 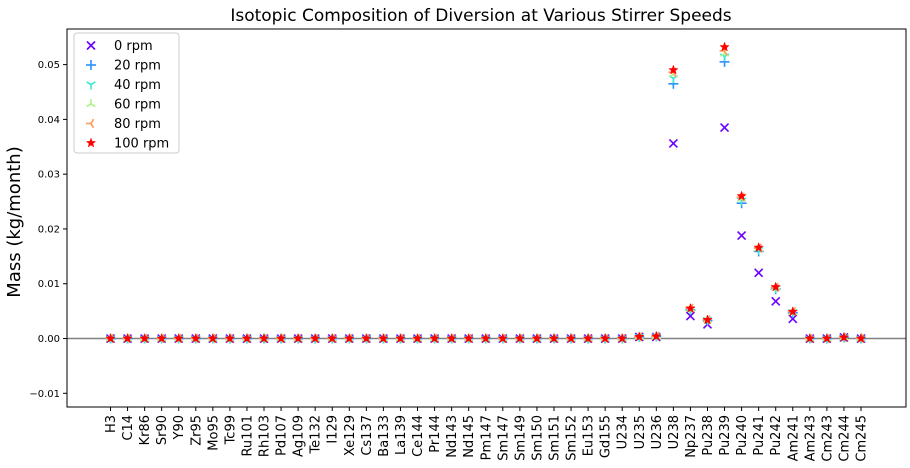 What do you see at coordinates (503, 438) in the screenshot?
I see `x-tick-label: Sm147` at bounding box center [503, 438].